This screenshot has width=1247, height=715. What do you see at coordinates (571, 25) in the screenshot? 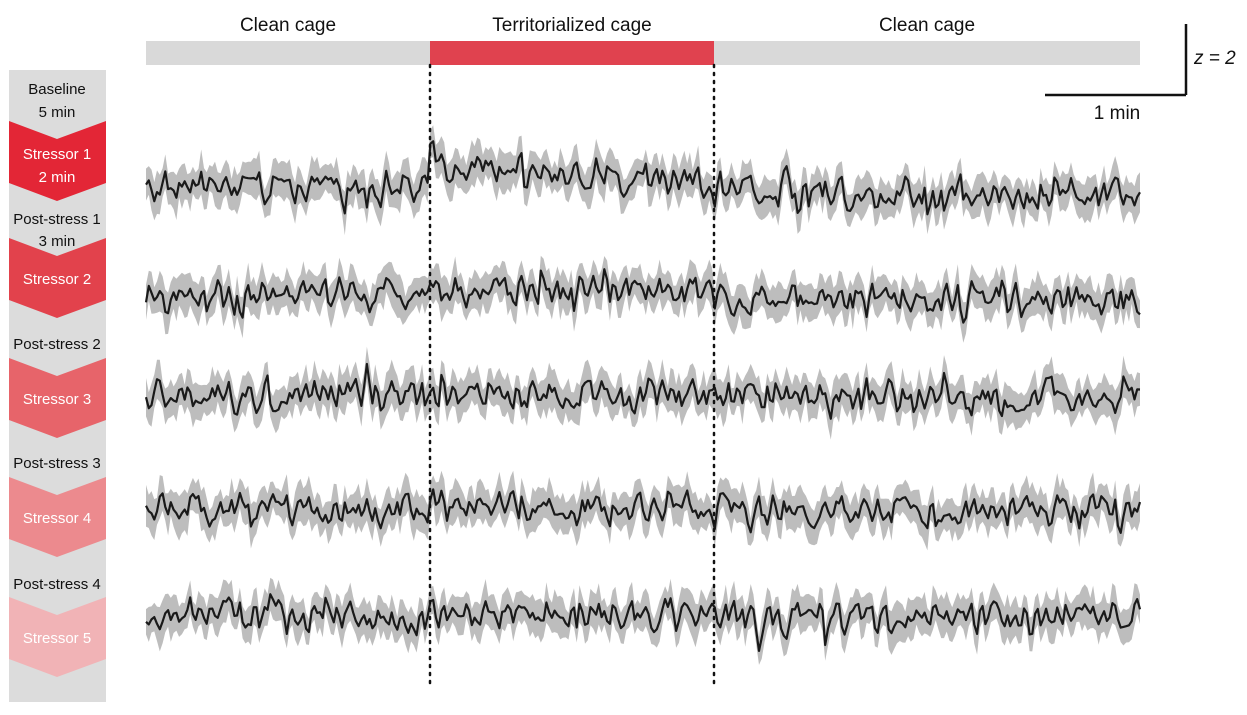
I see `phase-label-territorialized: Territorialized cage` at bounding box center [571, 25].